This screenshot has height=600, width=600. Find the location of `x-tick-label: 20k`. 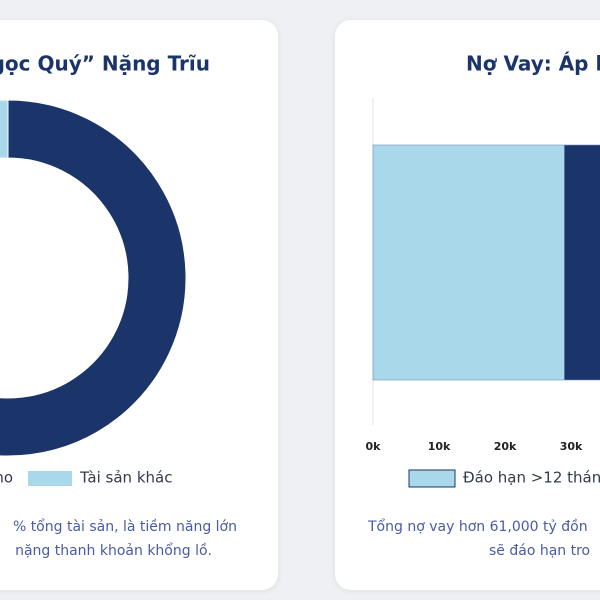

x-tick-label: 20k is located at coordinates (505, 446).